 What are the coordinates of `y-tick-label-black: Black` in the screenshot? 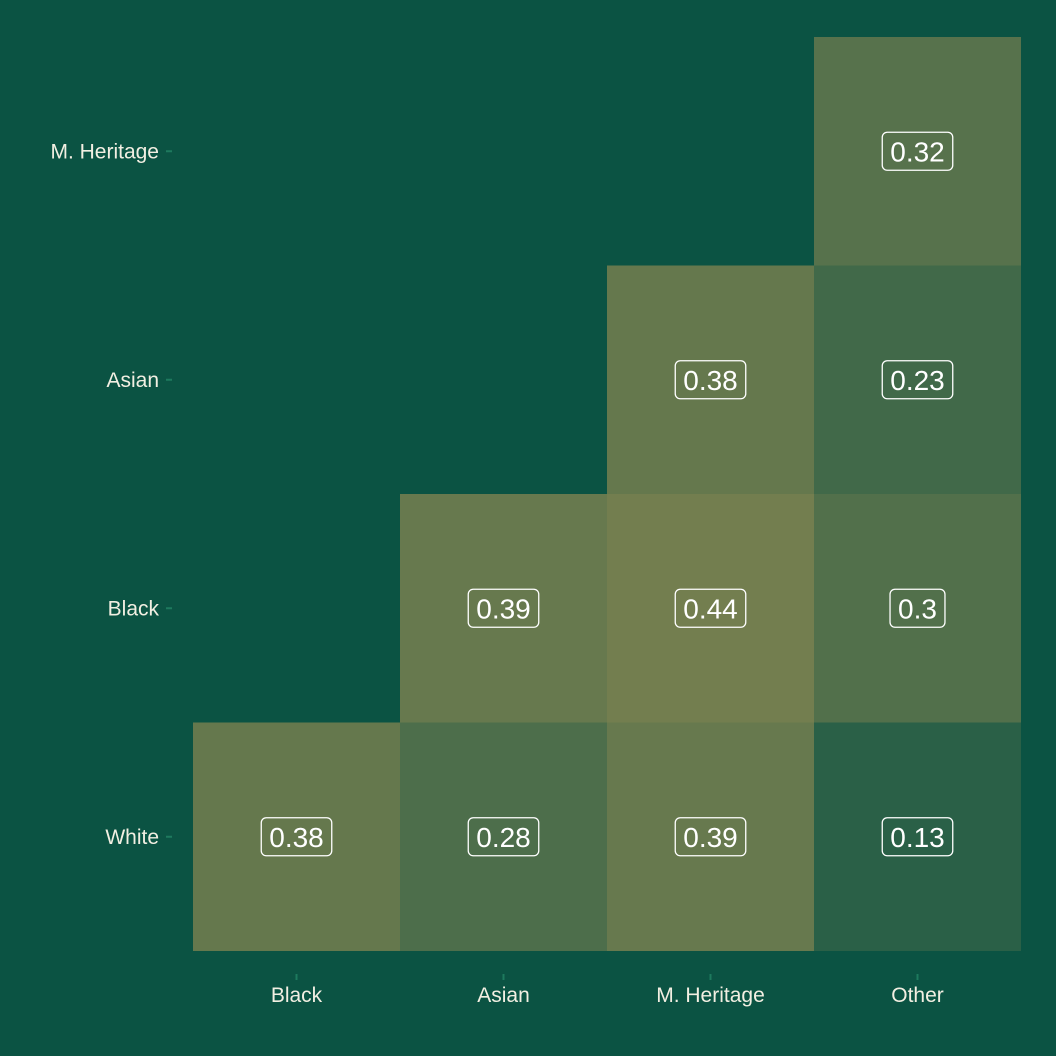 It's located at (134, 608).